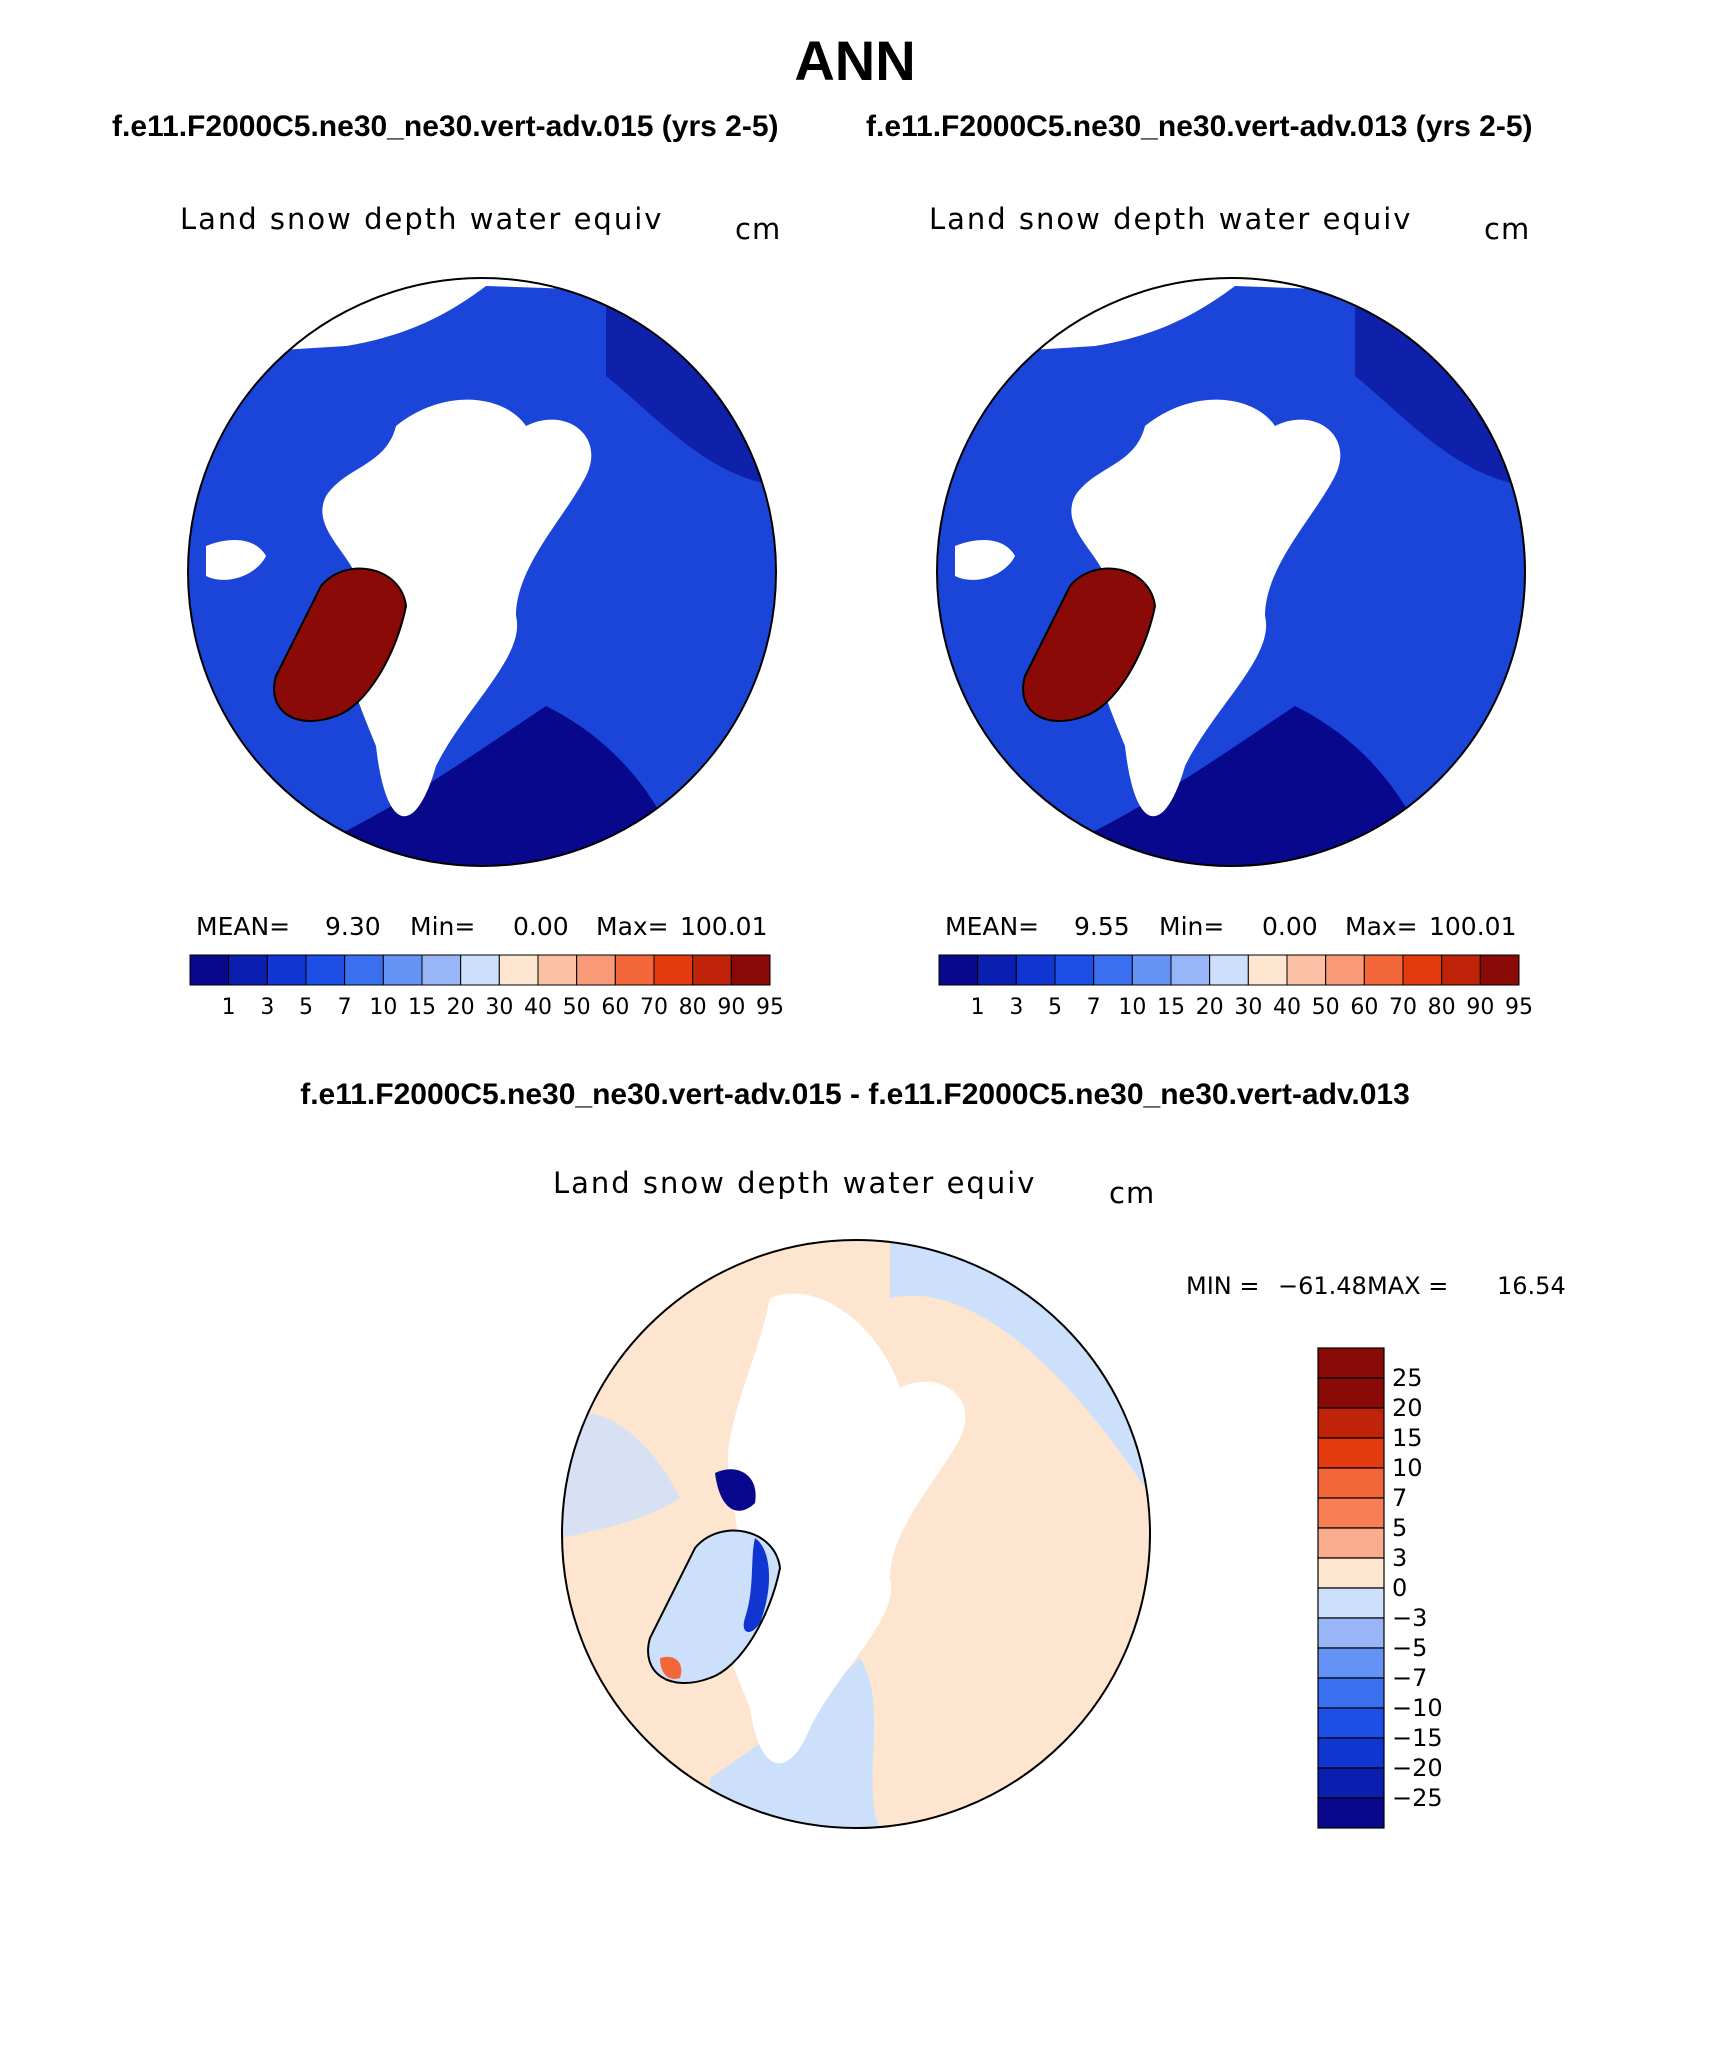 The width and height of the screenshot is (1710, 2061). I want to click on low-snow-region, so click(1260, 786).